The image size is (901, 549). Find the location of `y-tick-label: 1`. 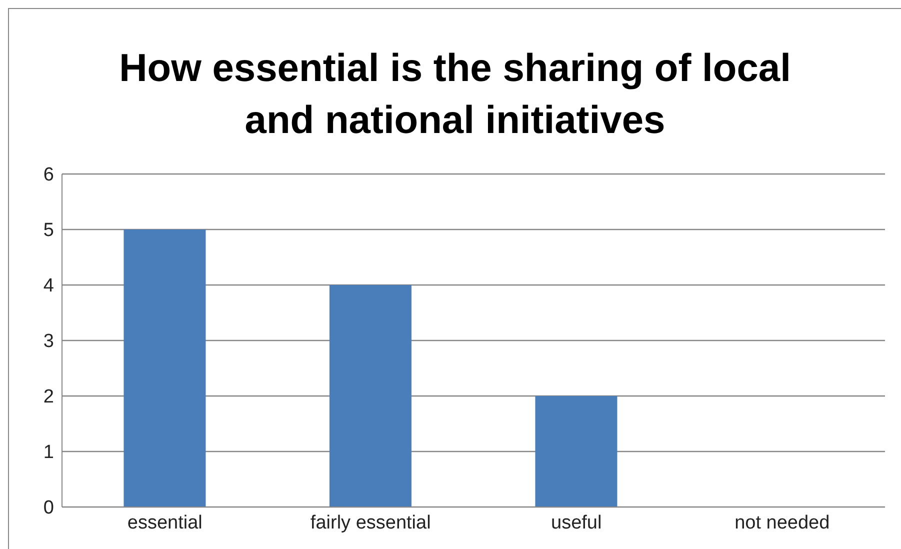

y-tick-label: 1 is located at coordinates (48, 453).